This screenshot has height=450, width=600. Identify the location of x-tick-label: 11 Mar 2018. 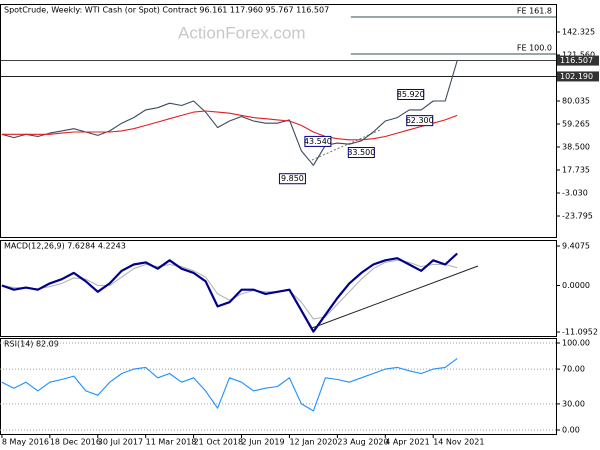
(171, 442).